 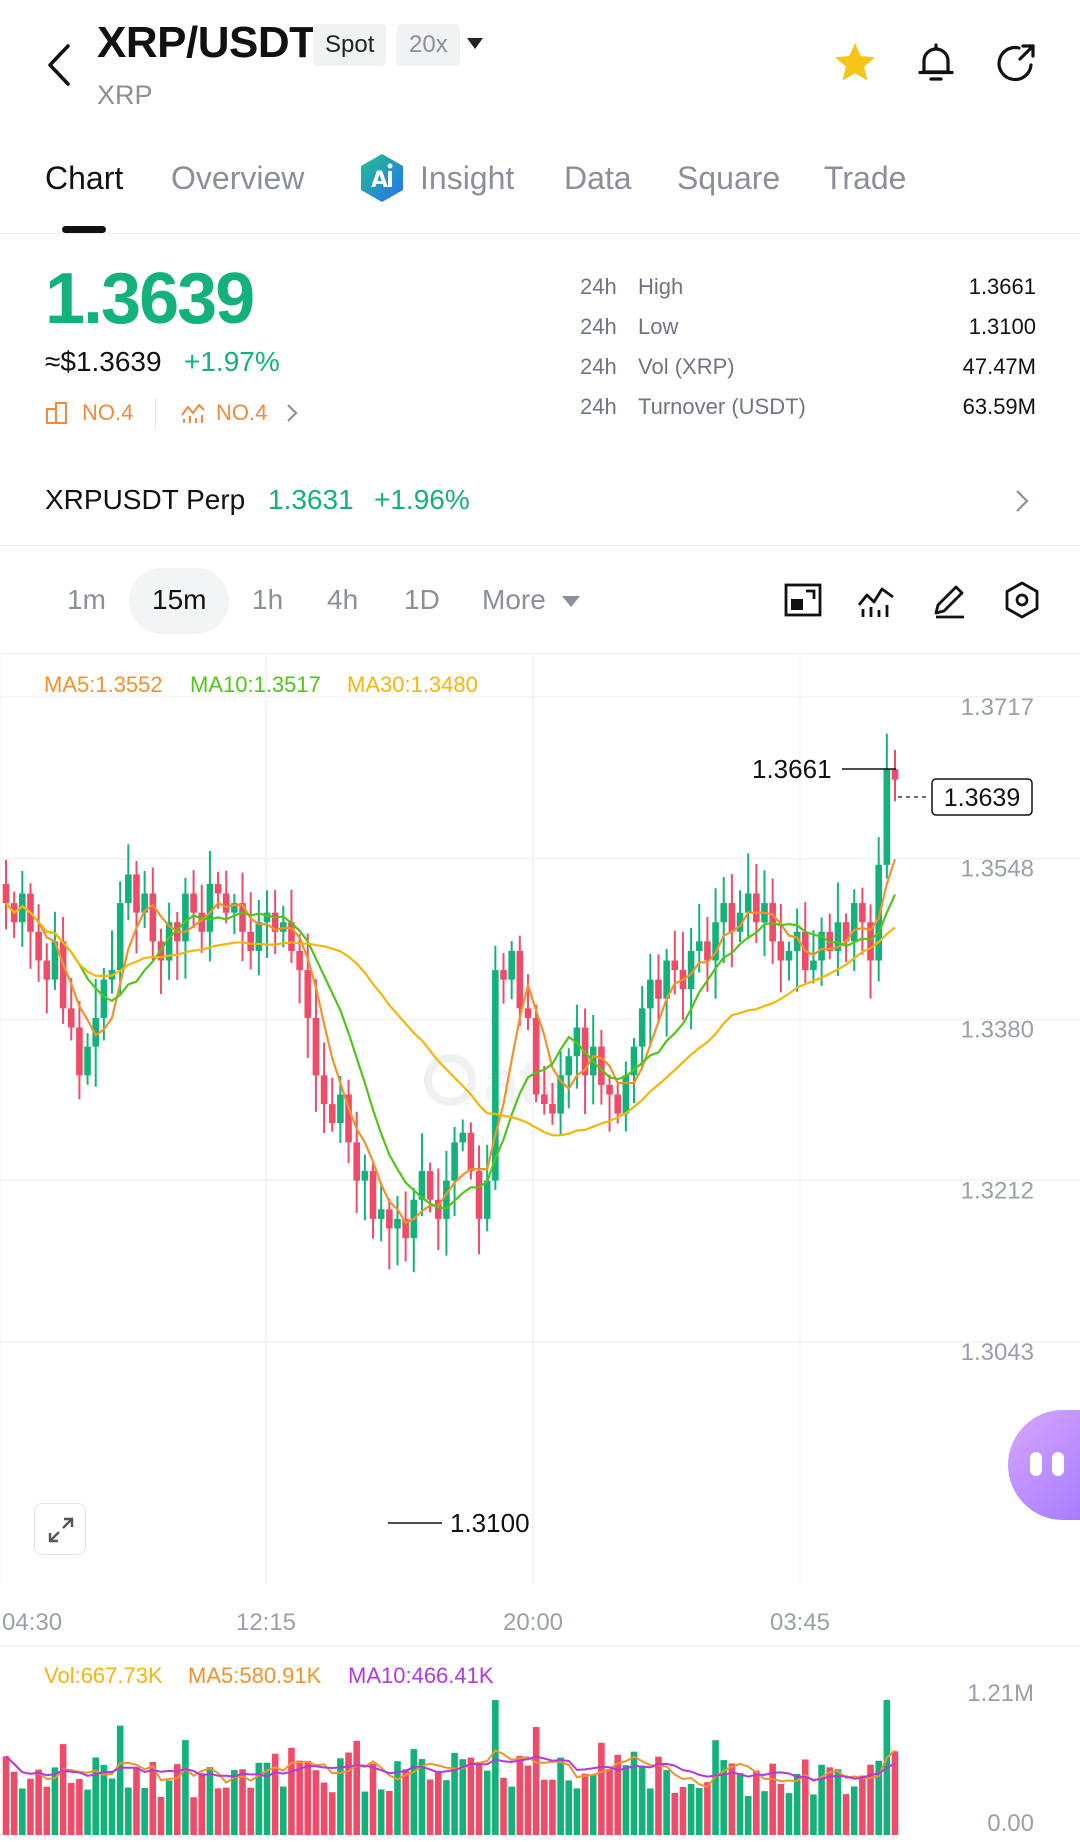 What do you see at coordinates (238, 178) in the screenshot?
I see `tab-overview: Overview` at bounding box center [238, 178].